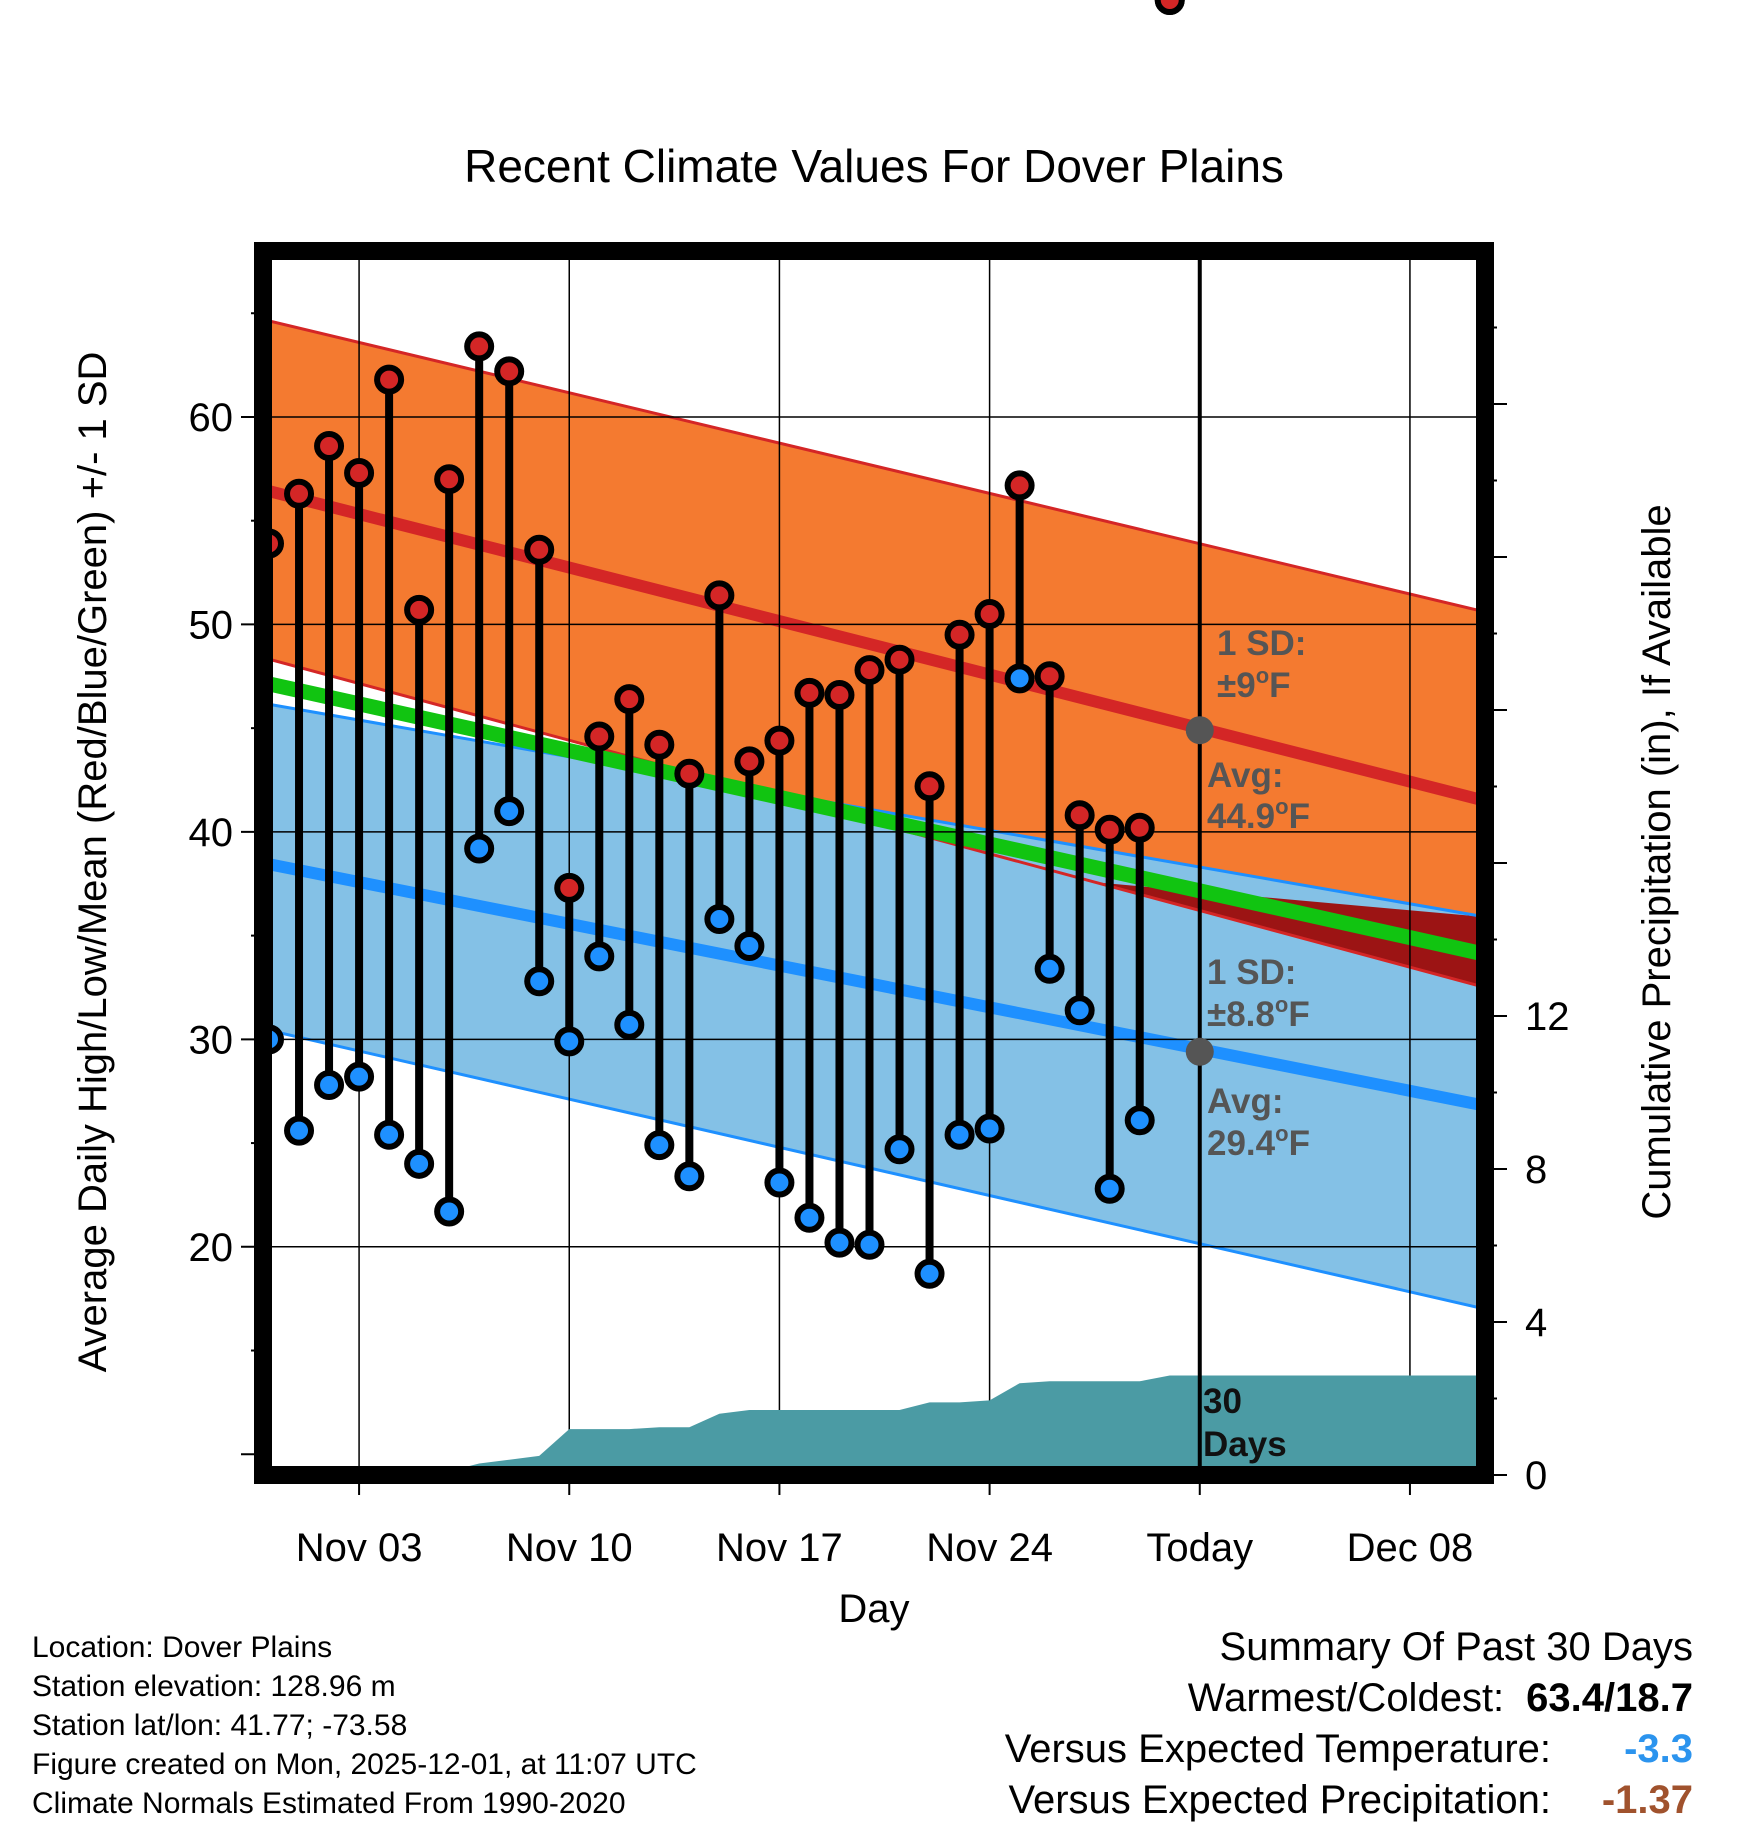  Describe the element at coordinates (569, 1548) in the screenshot. I see `x-tick-label: Nov 10` at that location.